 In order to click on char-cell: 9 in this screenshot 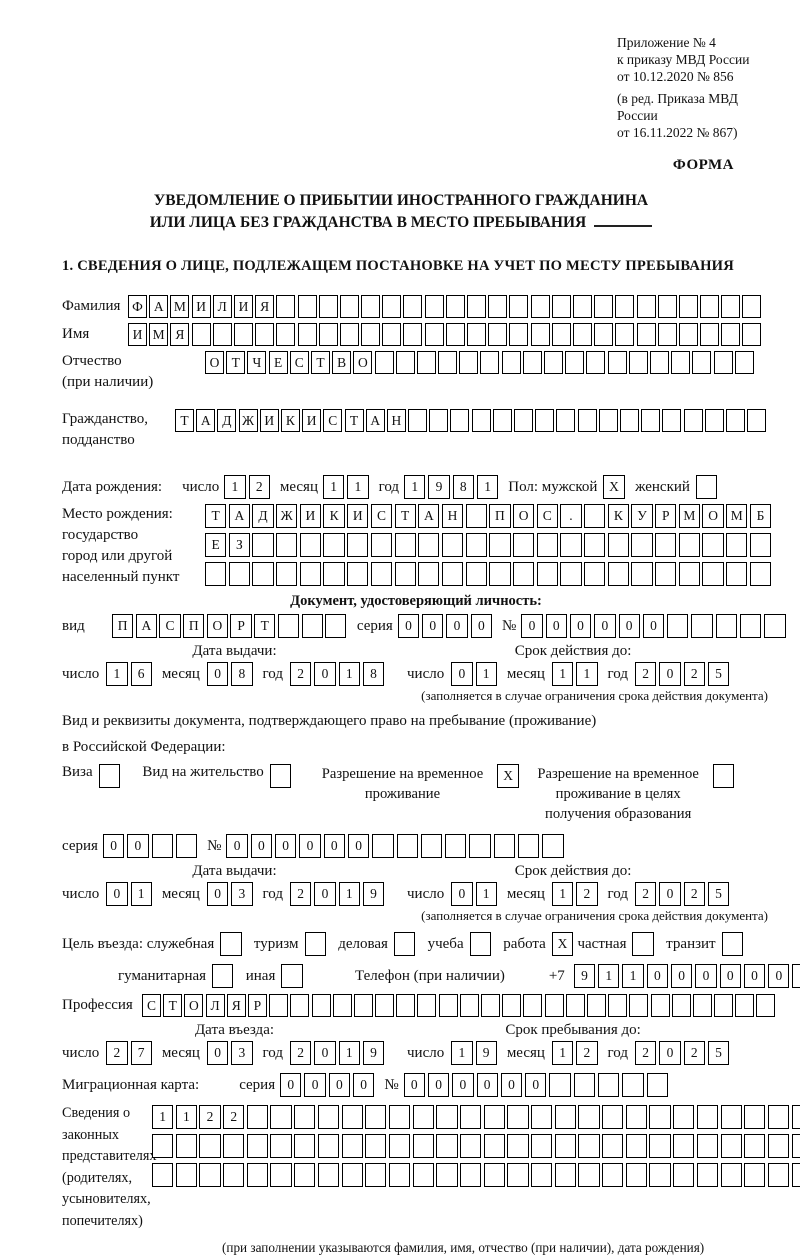, I will do `click(373, 1053)`.